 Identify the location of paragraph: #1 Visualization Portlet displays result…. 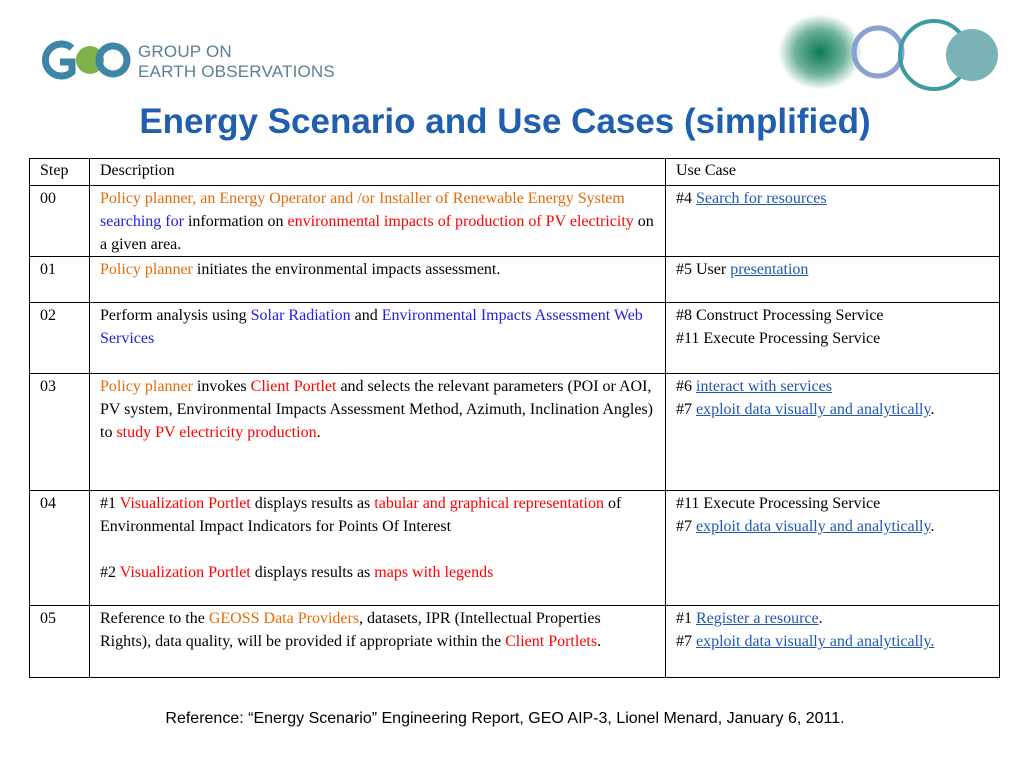
(377, 515).